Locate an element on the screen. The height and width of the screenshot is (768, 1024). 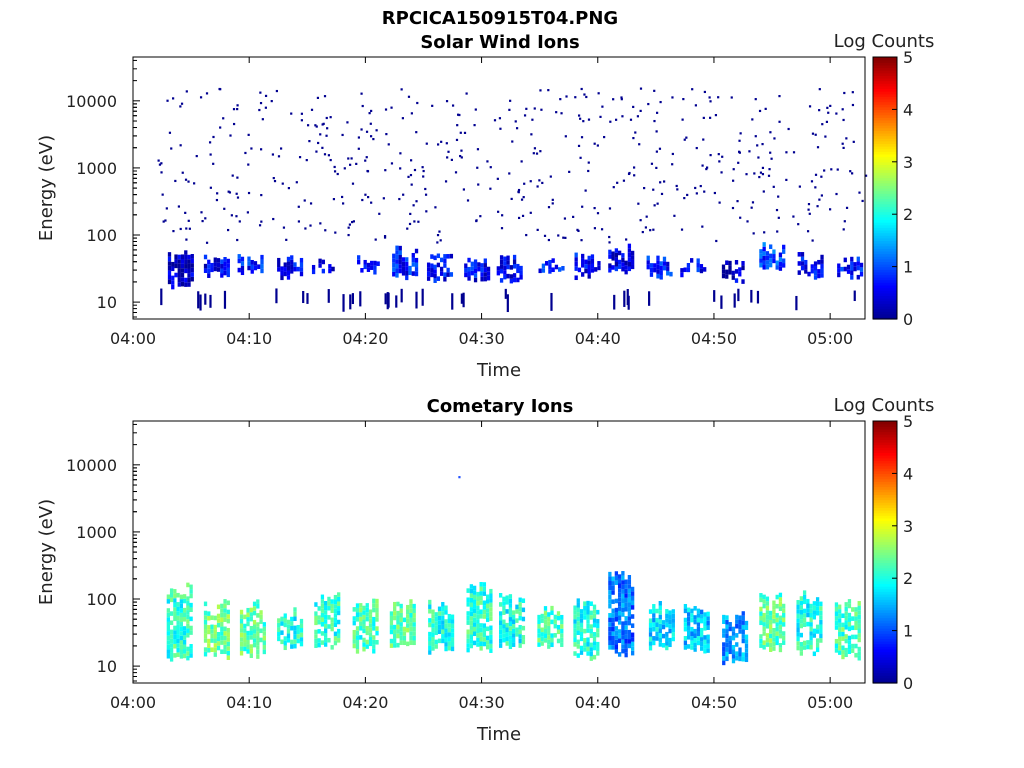
colorbar-tick-label: 0 is located at coordinates (908, 683).